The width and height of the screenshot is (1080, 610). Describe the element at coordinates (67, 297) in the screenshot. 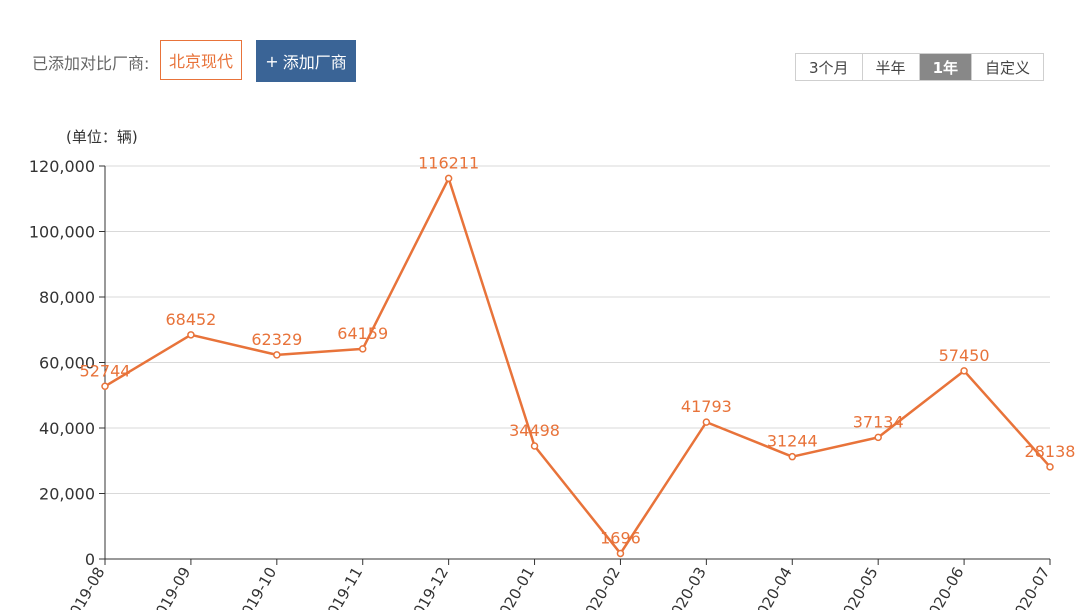

I see `y-tick-label: 80,000` at that location.